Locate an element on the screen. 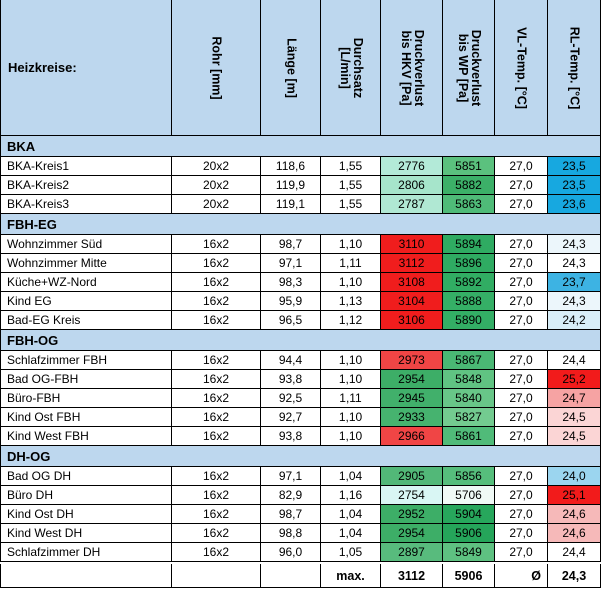  cell-dv-wp: 5848 is located at coordinates (469, 379).